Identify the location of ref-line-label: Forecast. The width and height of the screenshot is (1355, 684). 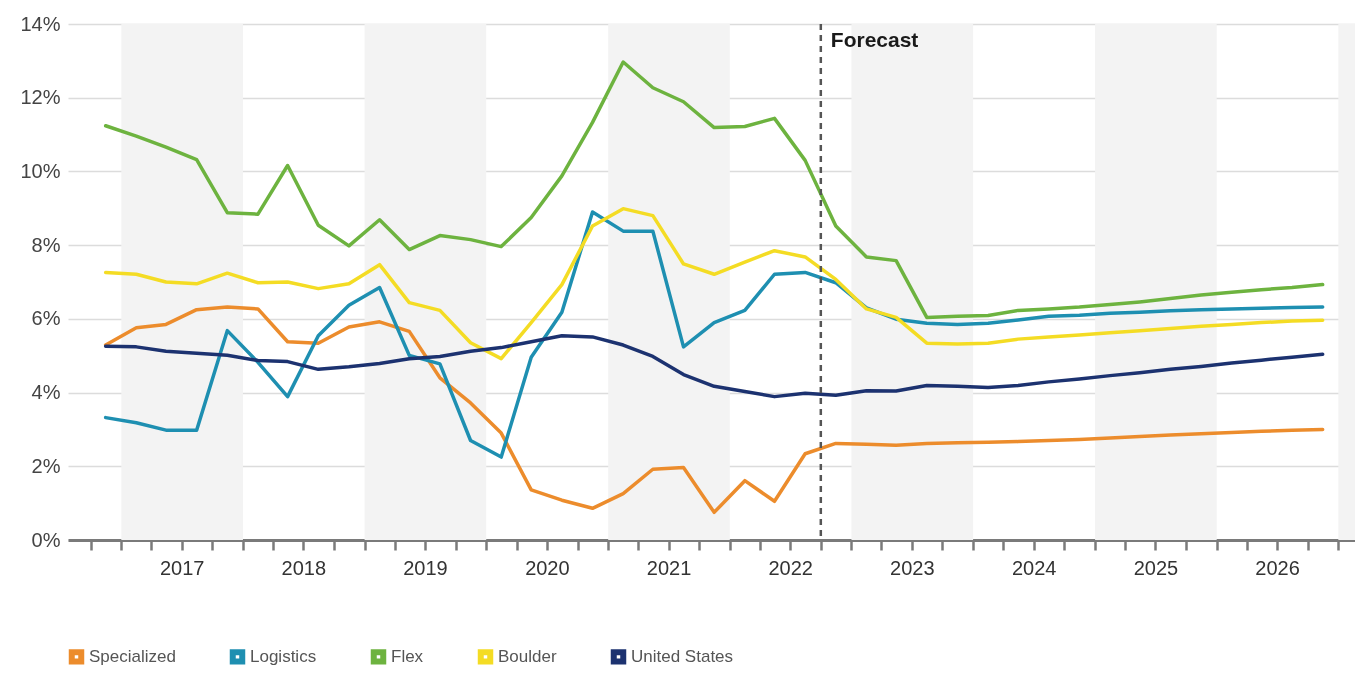
(874, 39).